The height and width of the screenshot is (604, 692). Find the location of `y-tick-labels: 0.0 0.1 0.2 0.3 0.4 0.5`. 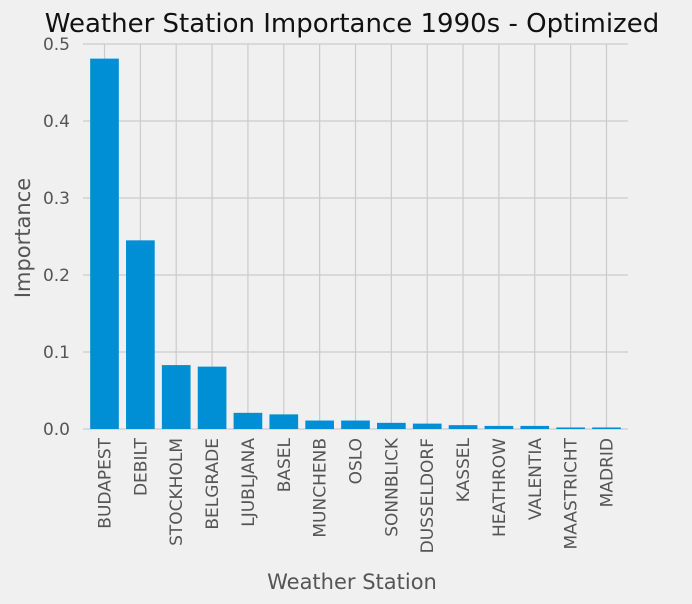

y-tick-labels: 0.0 0.1 0.2 0.3 0.4 0.5 is located at coordinates (56, 237).